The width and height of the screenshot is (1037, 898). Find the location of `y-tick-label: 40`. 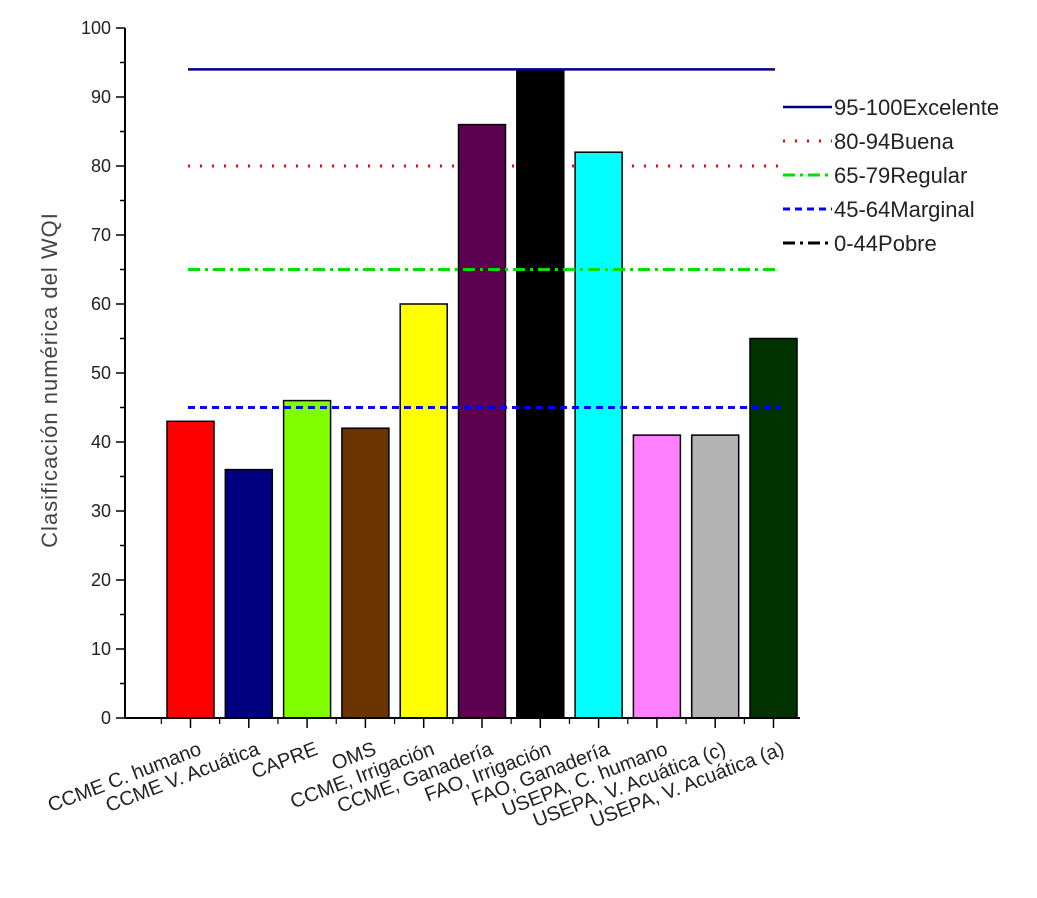

y-tick-label: 40 is located at coordinates (101, 442).